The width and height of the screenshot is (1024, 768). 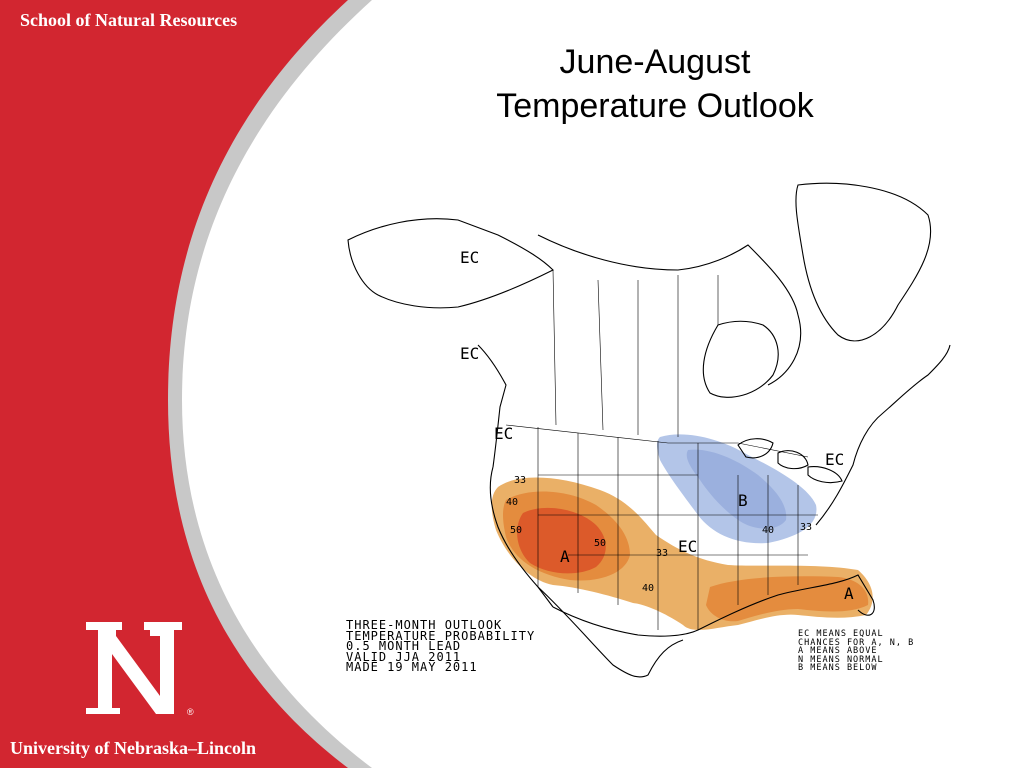 I want to click on alaska-coast, so click(x=450, y=263).